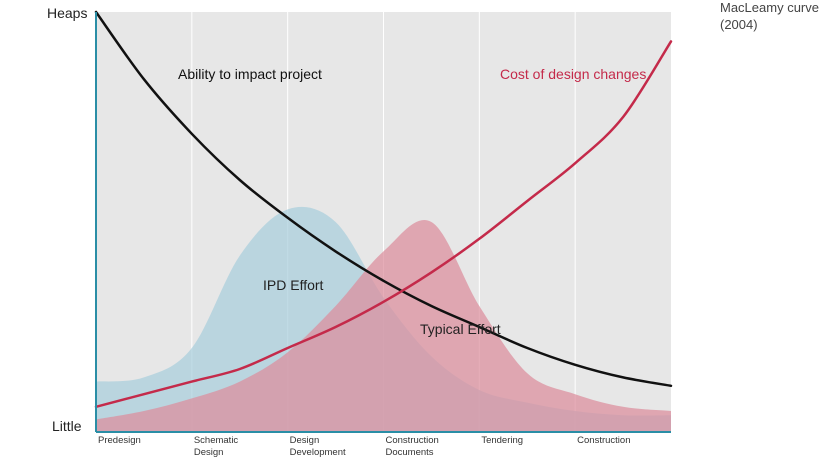 This screenshot has height=474, width=840. I want to click on chart-caption-title: MacLeamy curve, so click(769, 7).